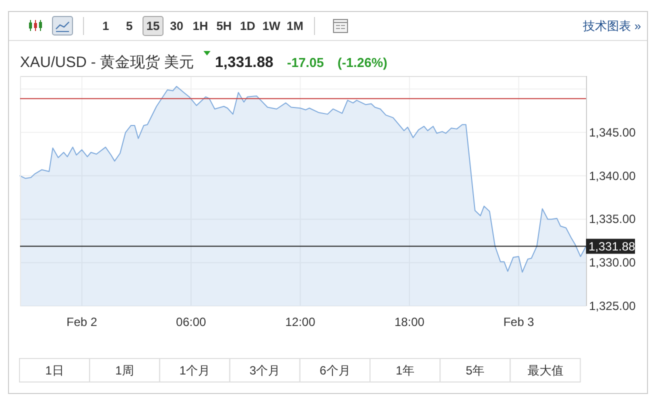 This screenshot has width=663, height=406. Describe the element at coordinates (612, 263) in the screenshot. I see `y-tick-label: 1,330.00` at that location.